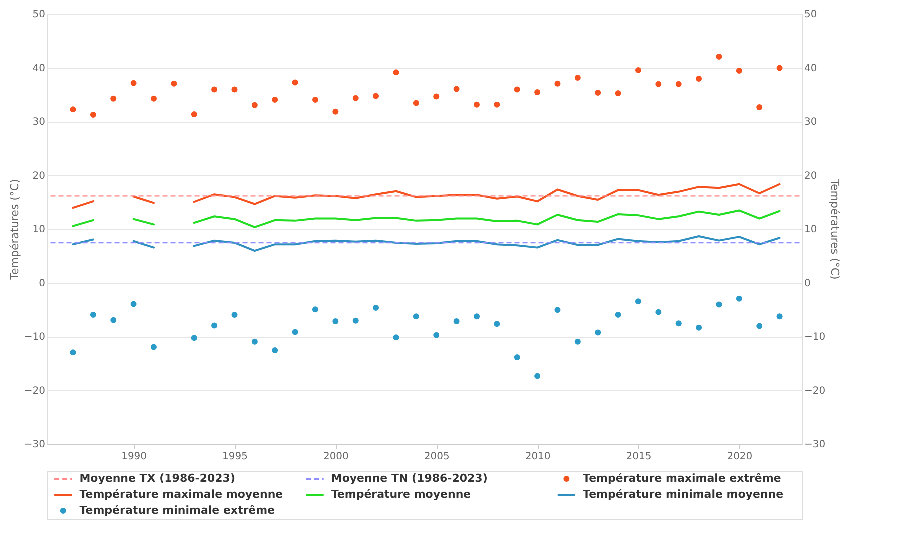 The image size is (902, 556). What do you see at coordinates (437, 457) in the screenshot?
I see `x-tick-label: 2005` at bounding box center [437, 457].